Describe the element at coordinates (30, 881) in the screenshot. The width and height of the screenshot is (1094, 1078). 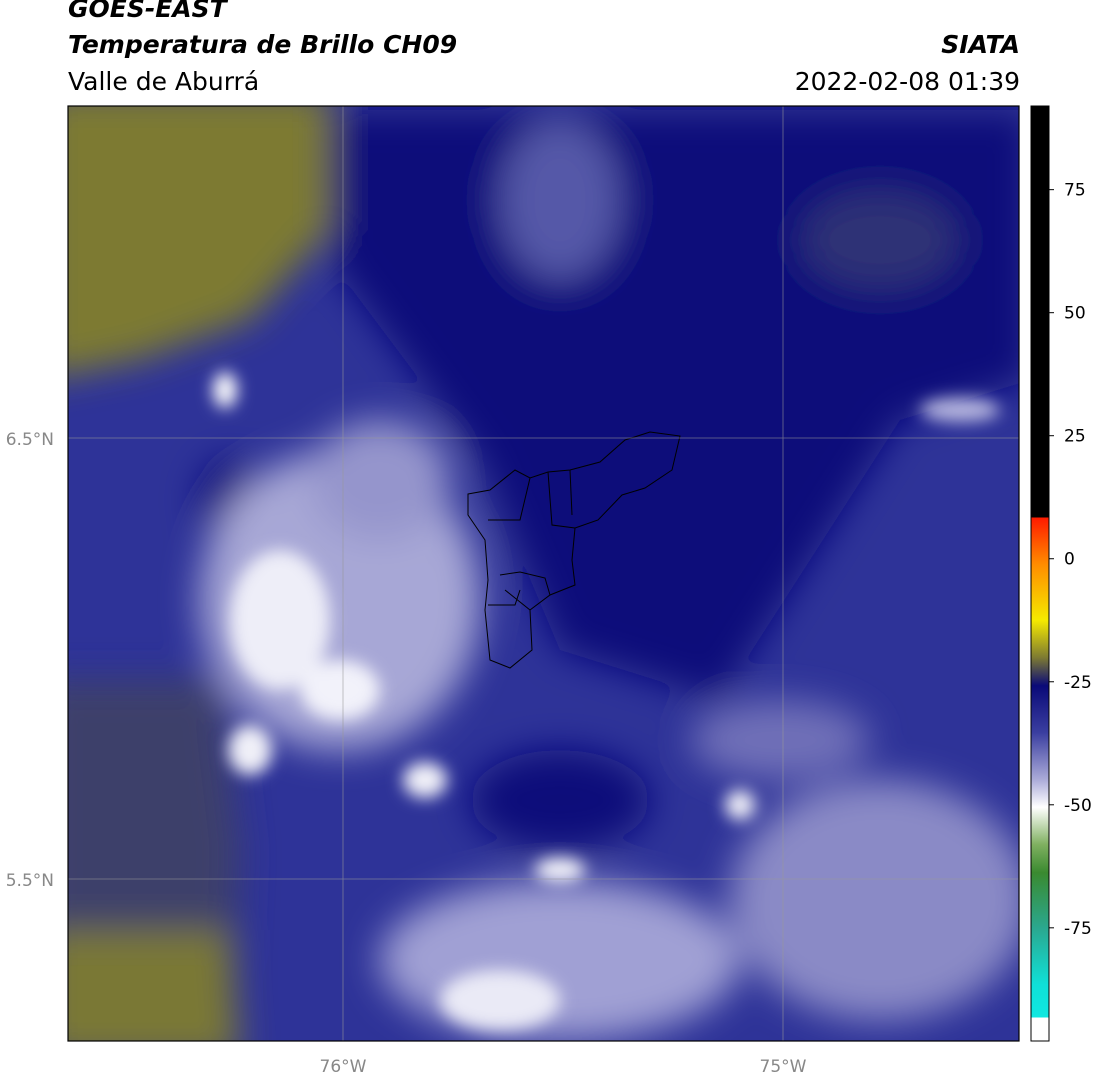
I see `lat-label: 5.5°N` at that location.